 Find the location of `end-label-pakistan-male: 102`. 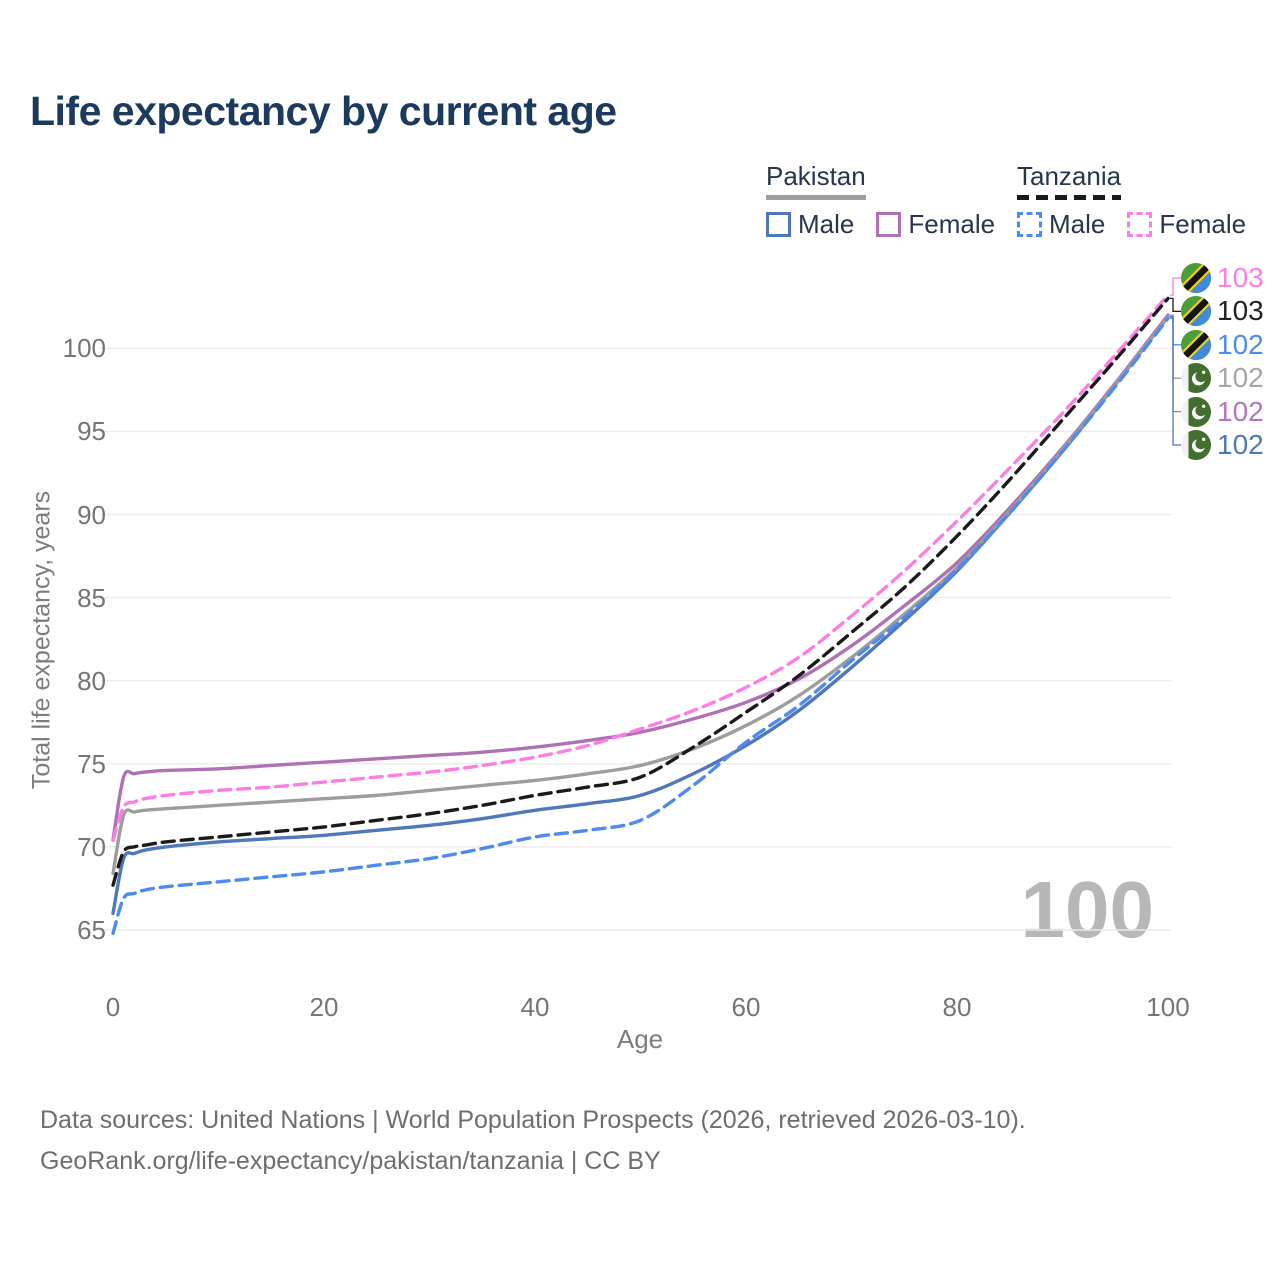

end-label-pakistan-male: 102 is located at coordinates (1222, 445).